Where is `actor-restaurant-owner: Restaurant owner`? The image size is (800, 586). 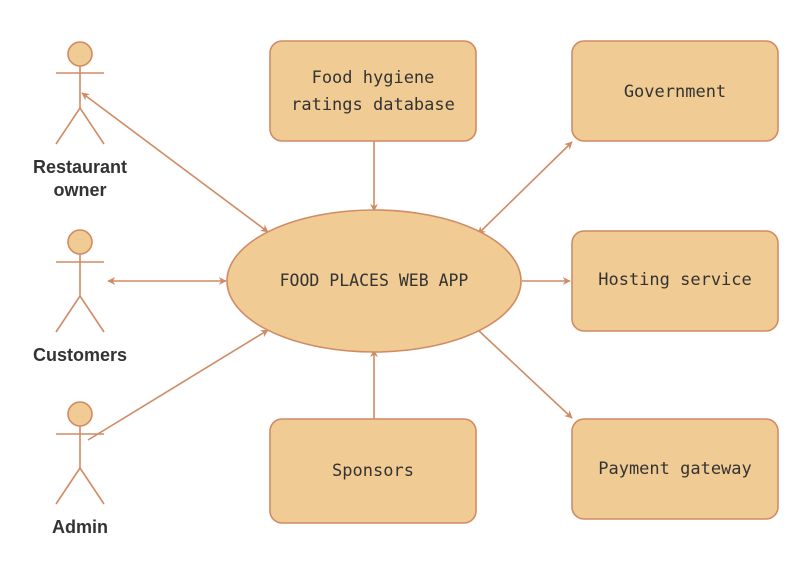
actor-restaurant-owner: Restaurant owner is located at coordinates (80, 120).